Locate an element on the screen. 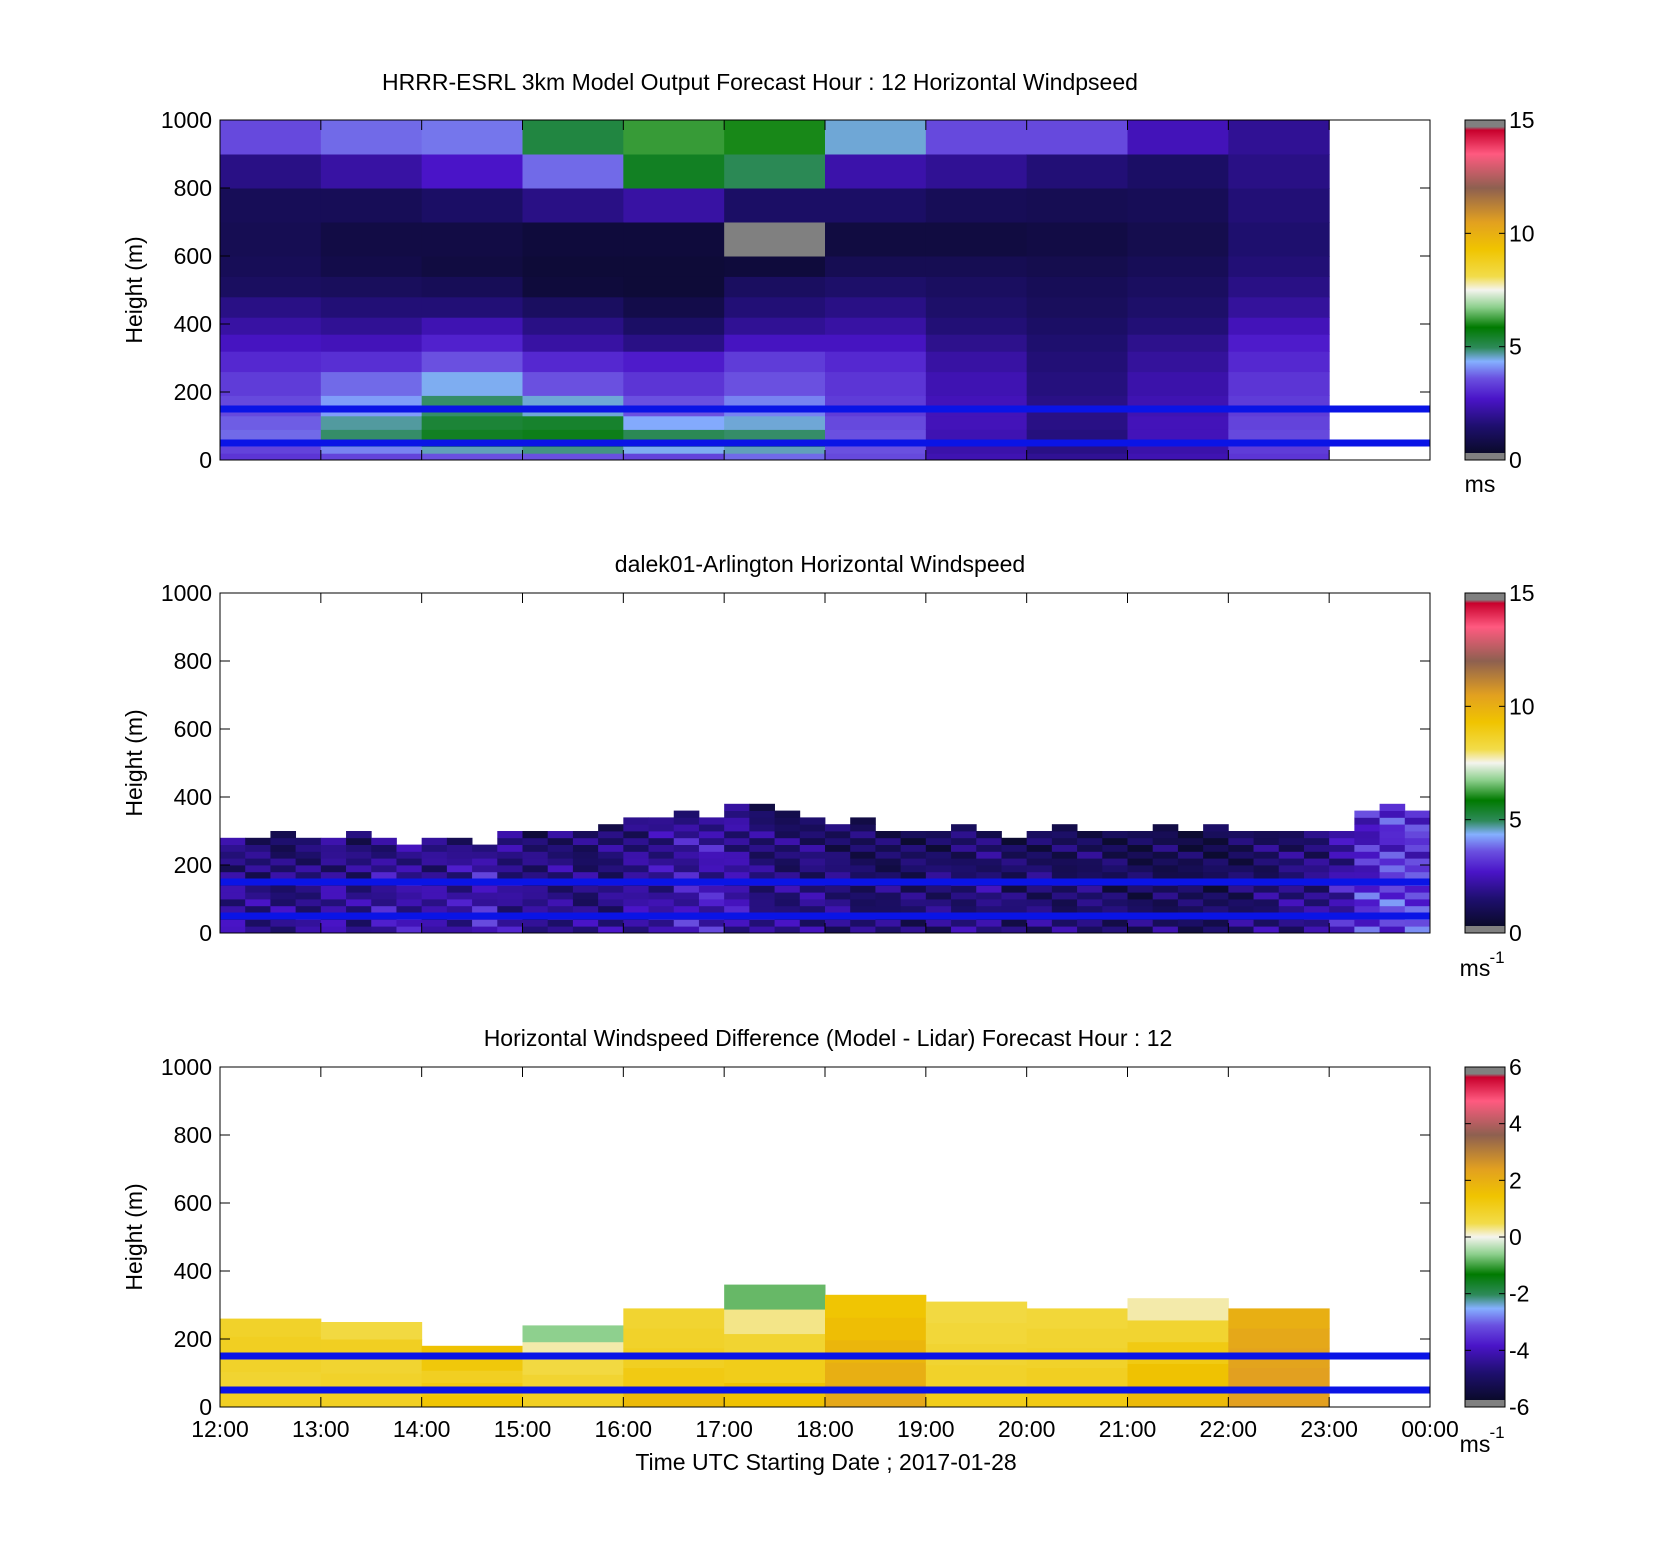 The image size is (1680, 1561). y-tick-label: 0 is located at coordinates (205, 460).